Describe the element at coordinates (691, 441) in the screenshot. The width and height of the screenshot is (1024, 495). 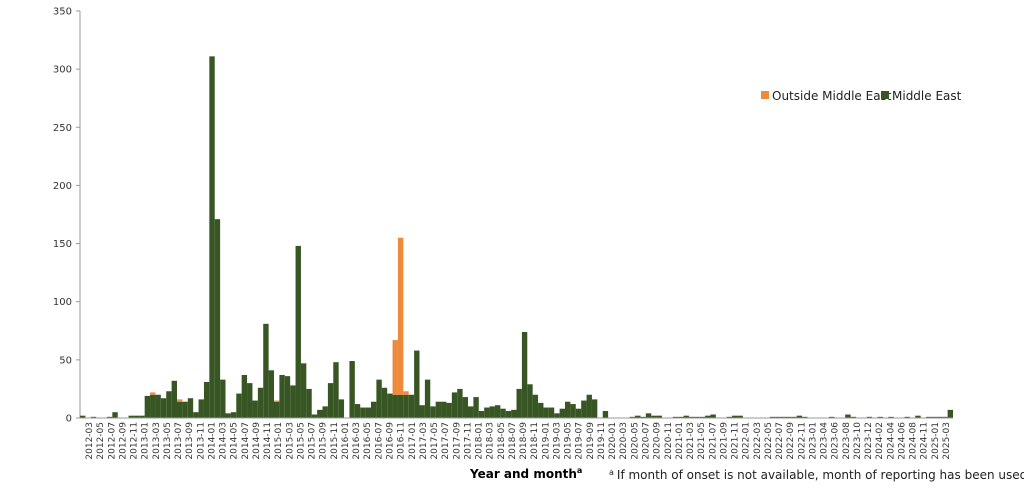
I see `x-tick-label: 2021-03` at that location.